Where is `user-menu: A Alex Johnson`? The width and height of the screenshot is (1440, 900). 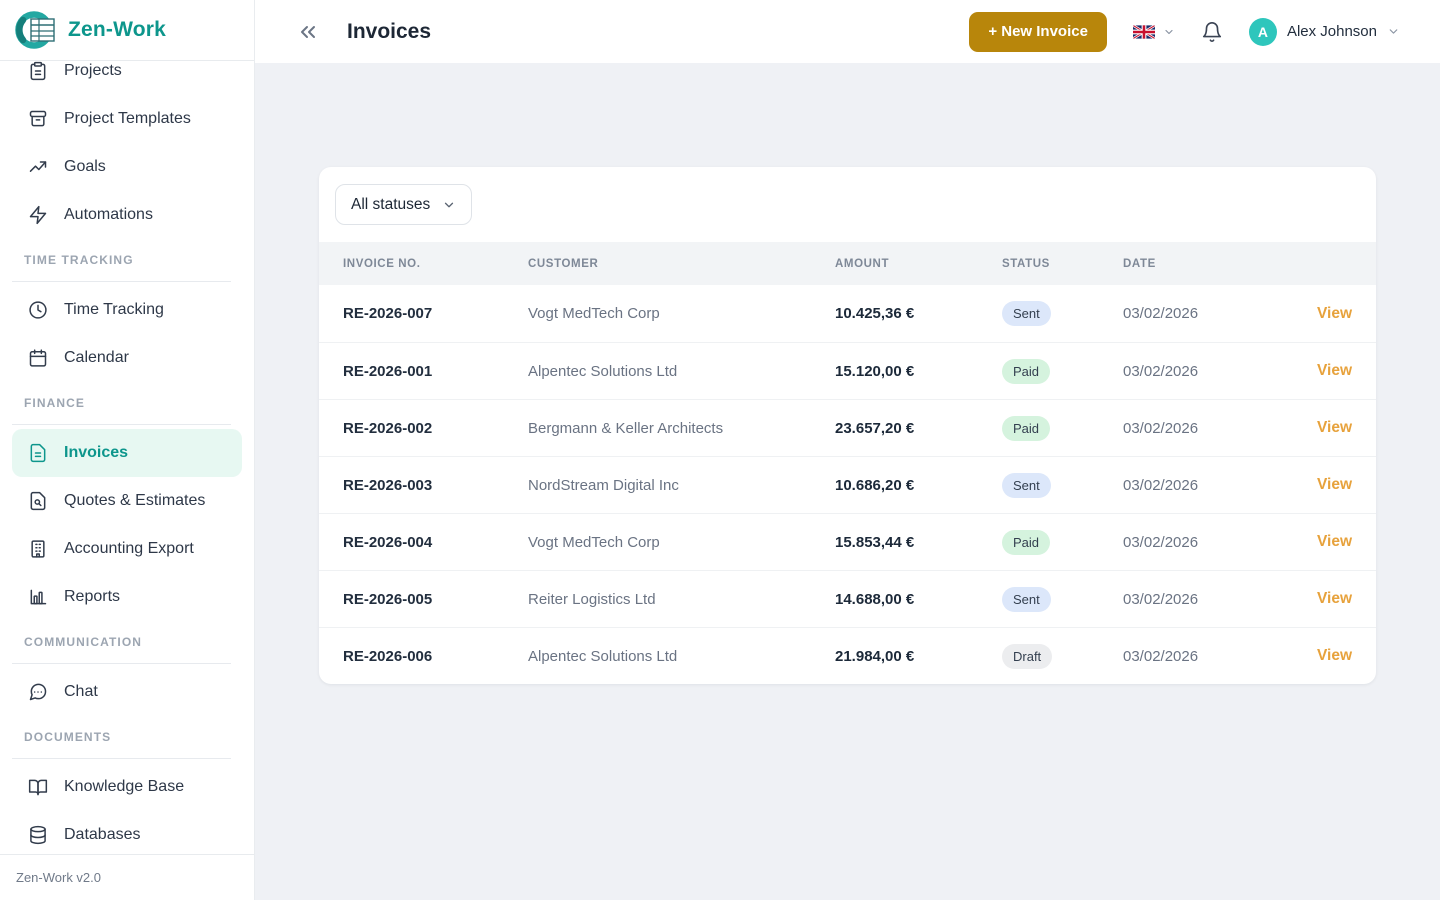
user-menu: A Alex Johnson is located at coordinates (1324, 31).